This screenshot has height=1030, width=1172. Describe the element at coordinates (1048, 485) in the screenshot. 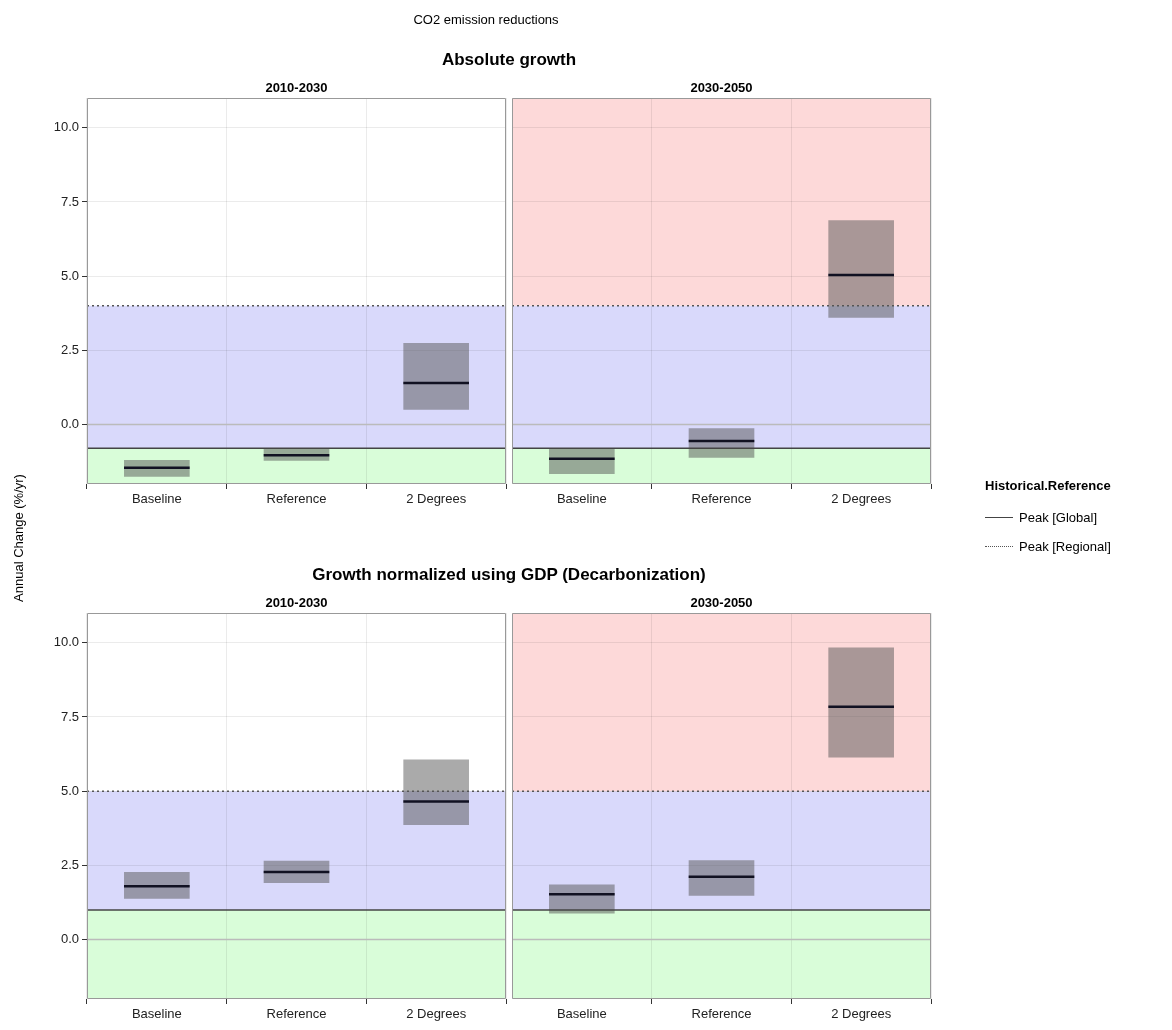

I see `legend-title: Historical.Reference` at that location.